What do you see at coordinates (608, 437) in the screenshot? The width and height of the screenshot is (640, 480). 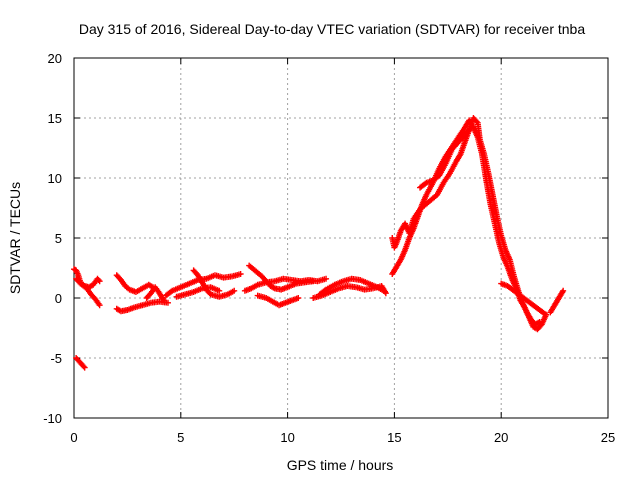 I see `x-tick-label: 25` at bounding box center [608, 437].